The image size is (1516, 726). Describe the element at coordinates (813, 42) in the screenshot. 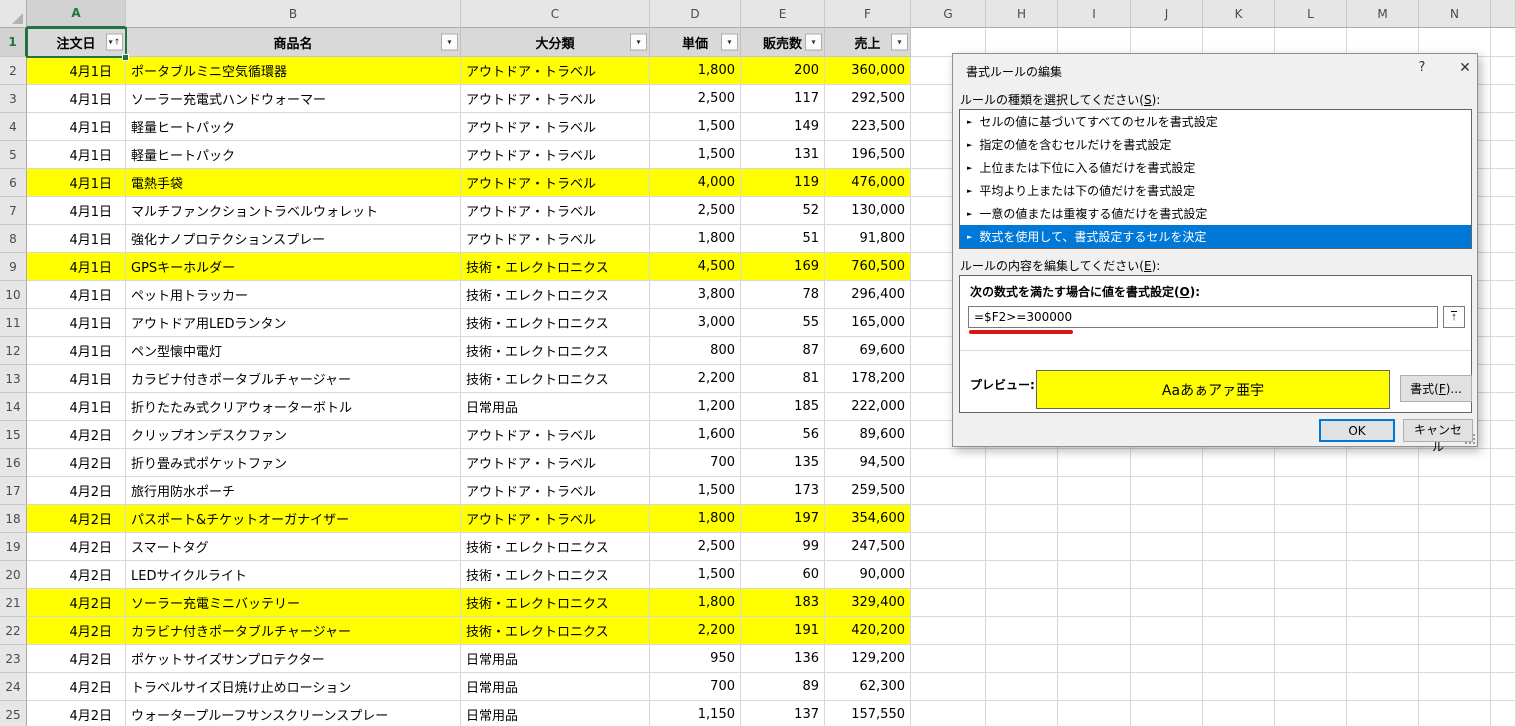

I see `filter-dropdown-icon: ▾` at that location.